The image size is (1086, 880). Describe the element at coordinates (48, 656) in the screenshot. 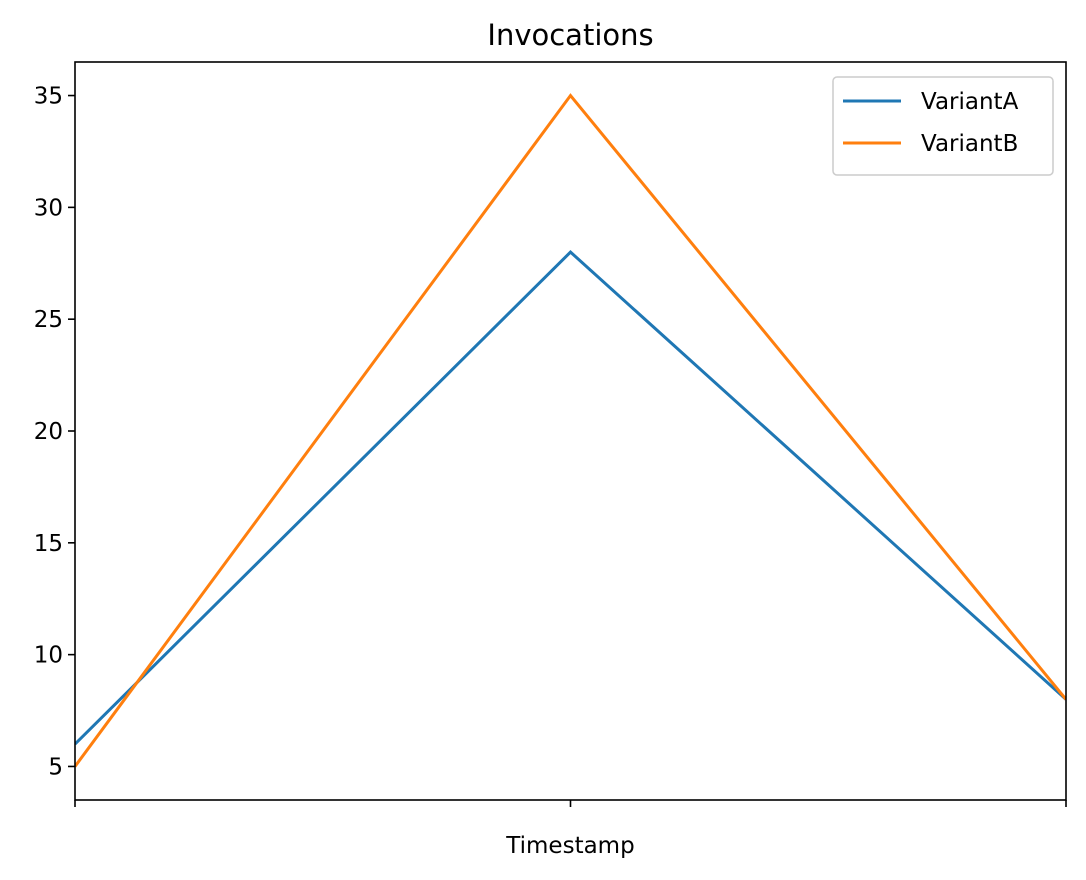

I see `y-tick-label: 10` at that location.